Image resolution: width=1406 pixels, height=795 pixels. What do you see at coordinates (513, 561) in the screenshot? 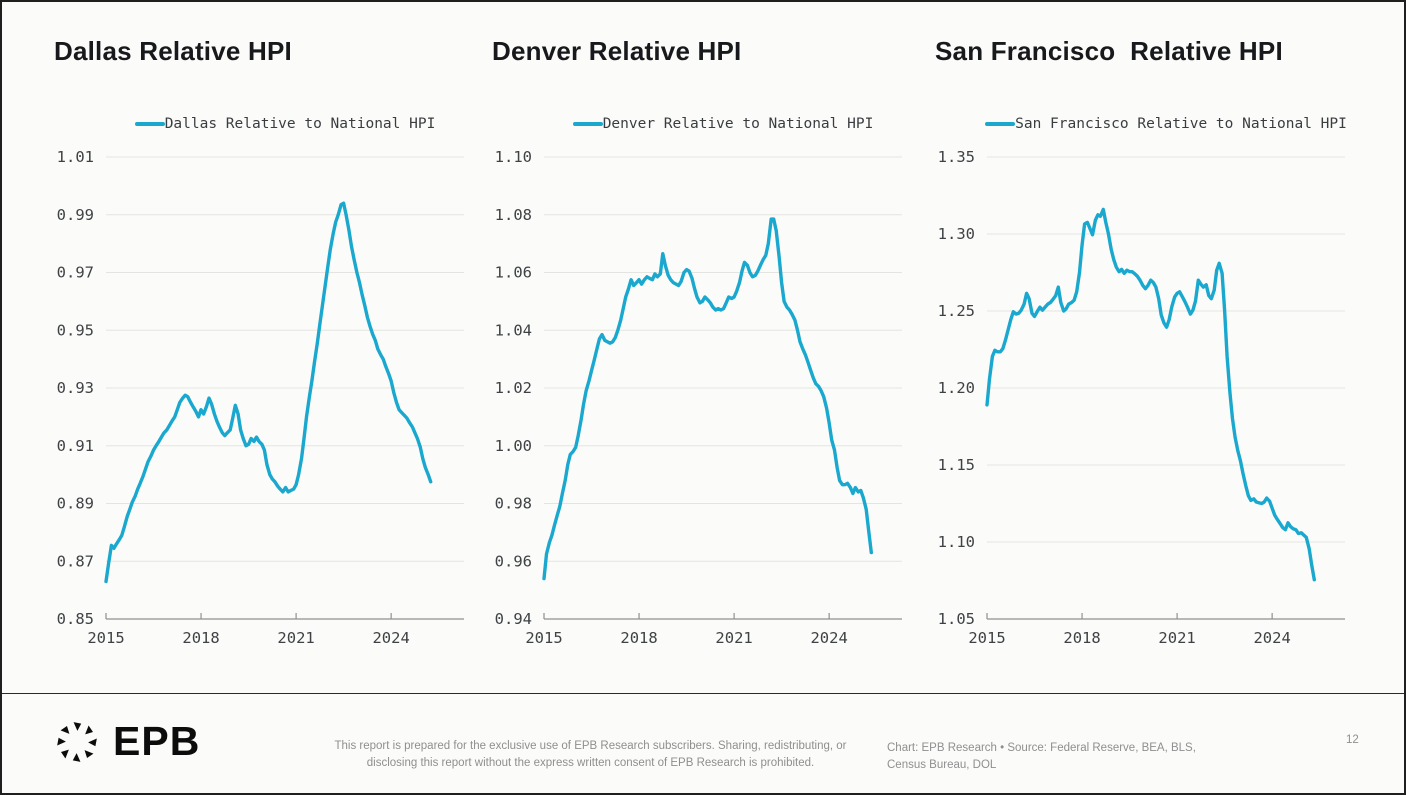
I see `svg-text: 0.96` at bounding box center [513, 561].